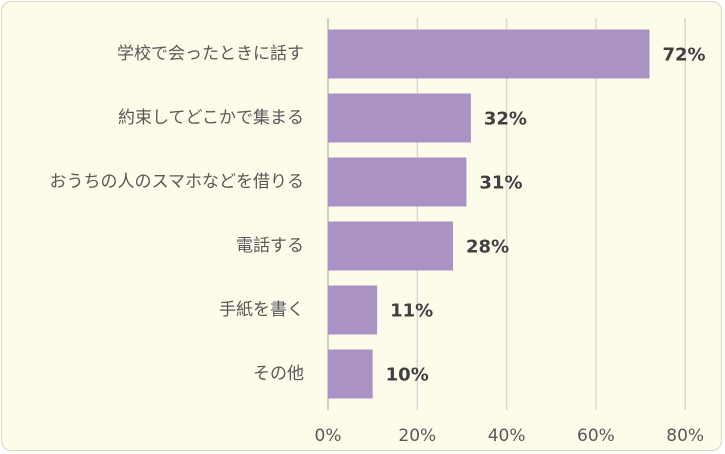 The width and height of the screenshot is (725, 454). What do you see at coordinates (505, 119) in the screenshot?
I see `data-label: 32%` at bounding box center [505, 119].